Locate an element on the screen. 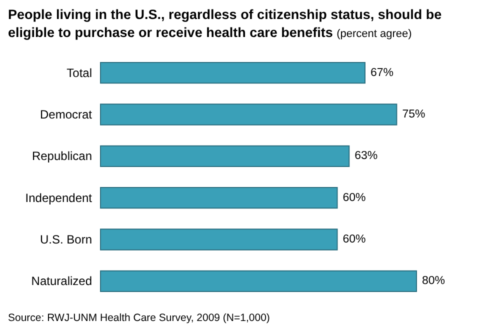 The image size is (477, 335). data-label: 75% is located at coordinates (414, 114).